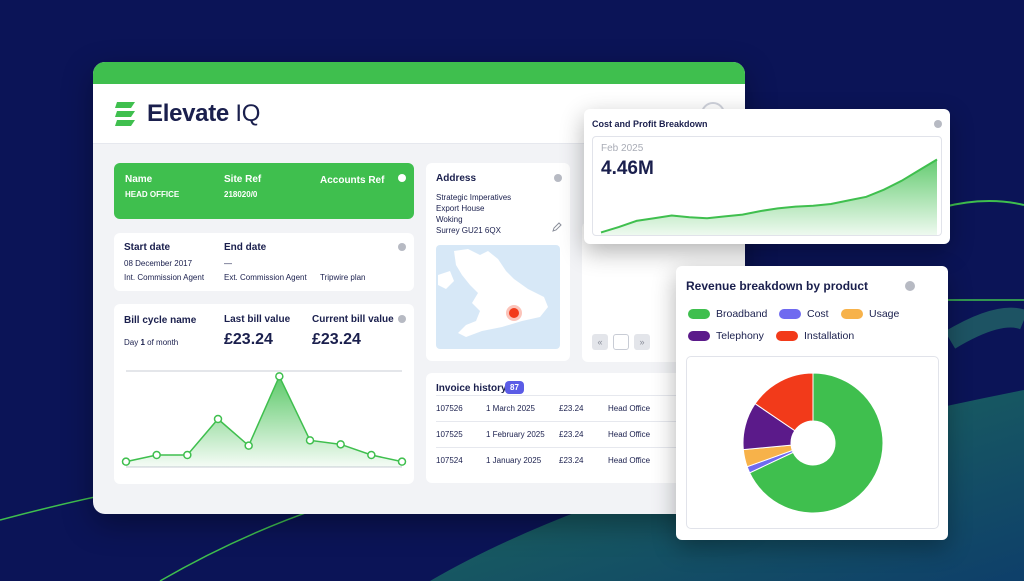 This screenshot has width=1024, height=581. Describe the element at coordinates (204, 113) in the screenshot. I see `brand-name: Elevate IQ` at that location.